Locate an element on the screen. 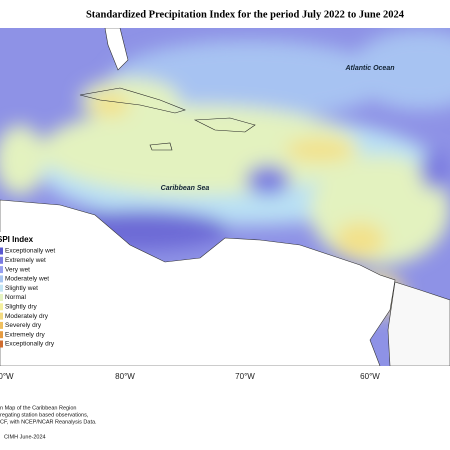  south-america-east is located at coordinates (418, 323).